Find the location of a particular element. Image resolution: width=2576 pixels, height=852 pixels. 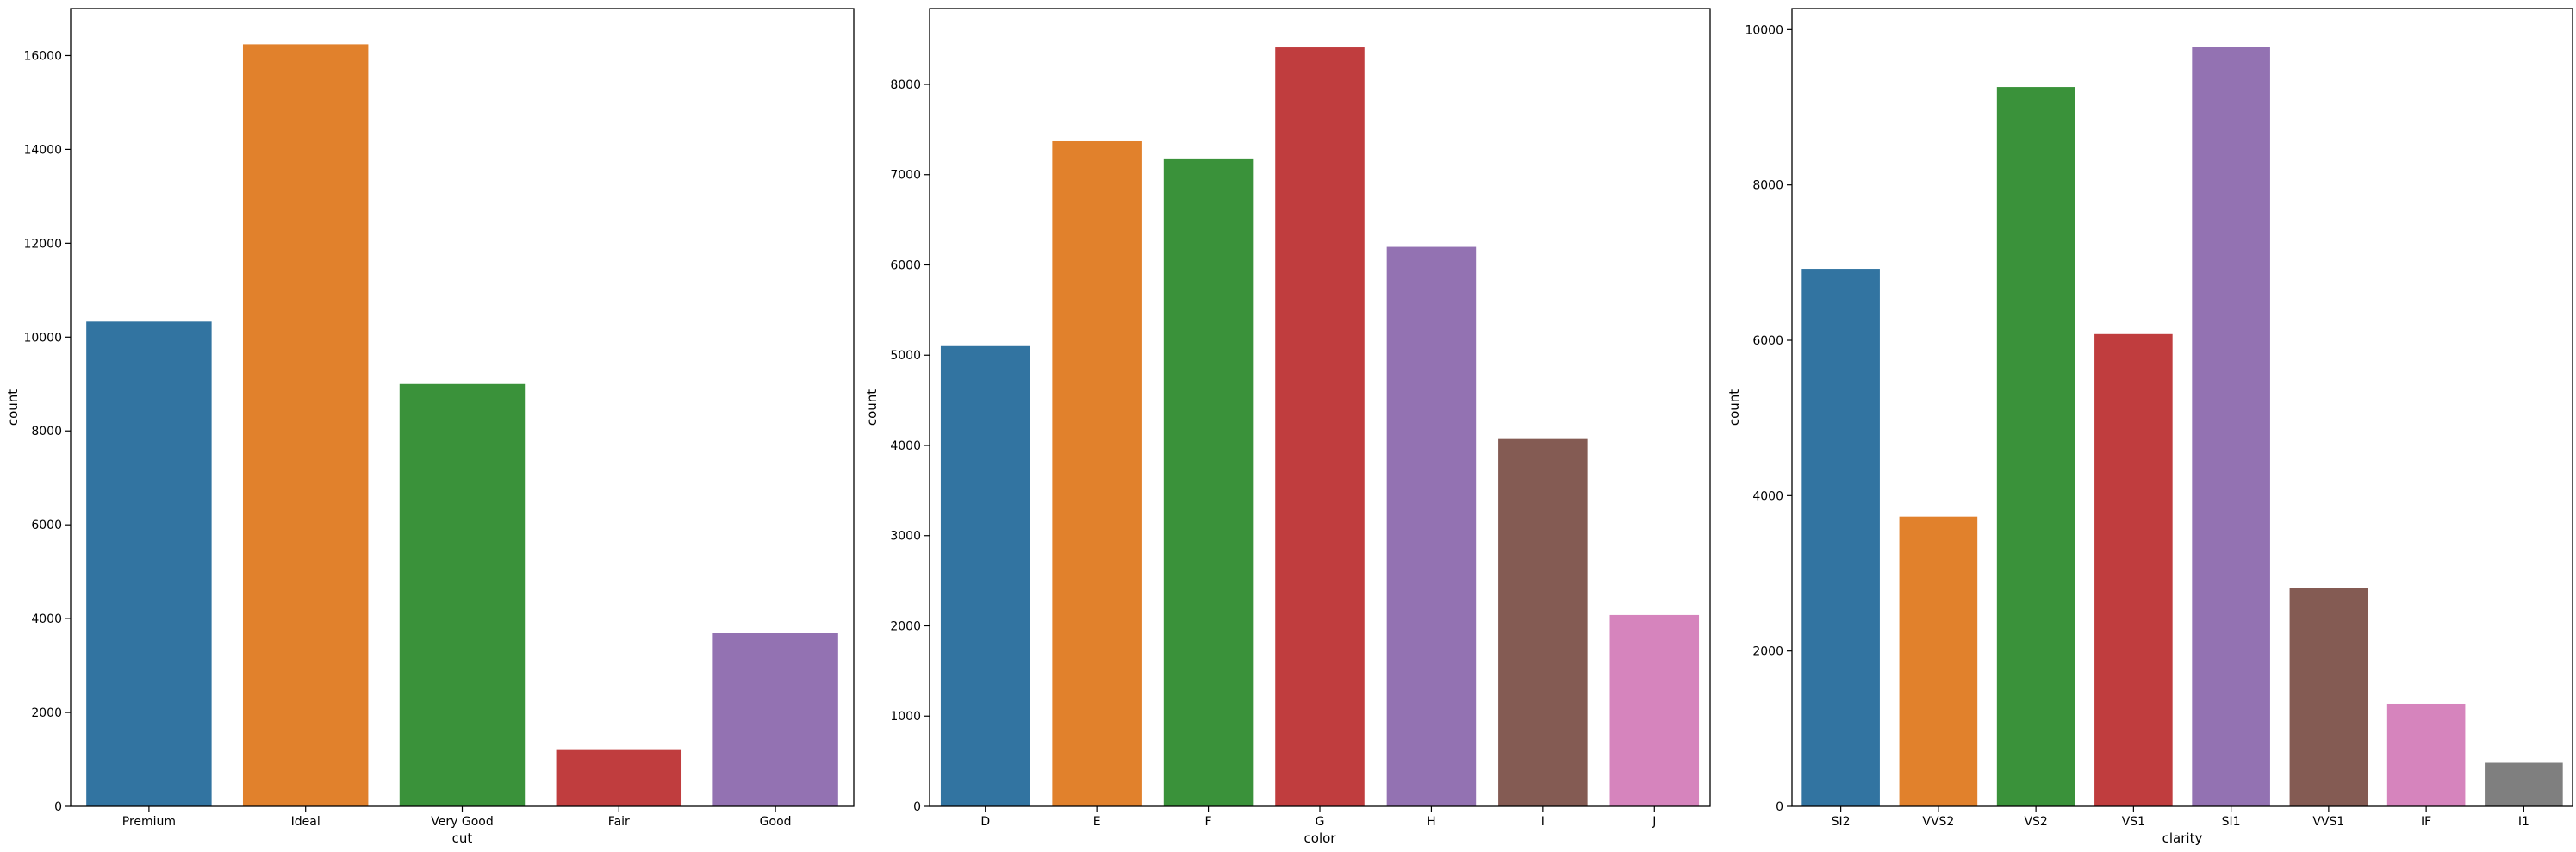

x-tick-label: IF is located at coordinates (2426, 822).